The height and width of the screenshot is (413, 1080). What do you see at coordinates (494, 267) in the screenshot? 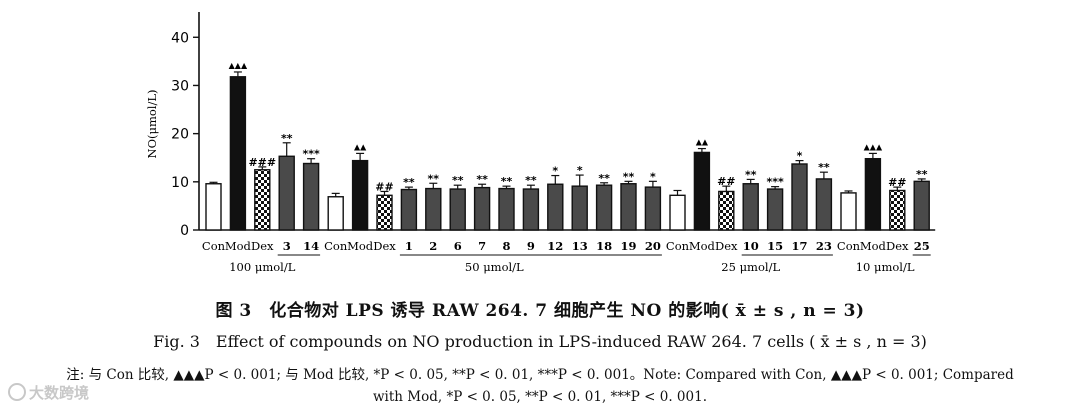
I see `group-label: 50 μmol/L` at bounding box center [494, 267].